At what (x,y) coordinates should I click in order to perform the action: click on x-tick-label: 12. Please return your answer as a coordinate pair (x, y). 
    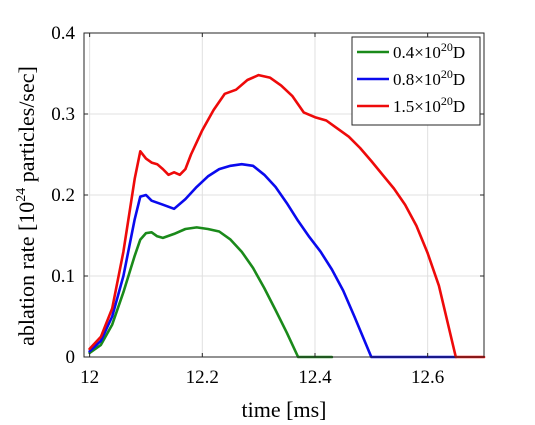
    Looking at the image, I should click on (89, 377).